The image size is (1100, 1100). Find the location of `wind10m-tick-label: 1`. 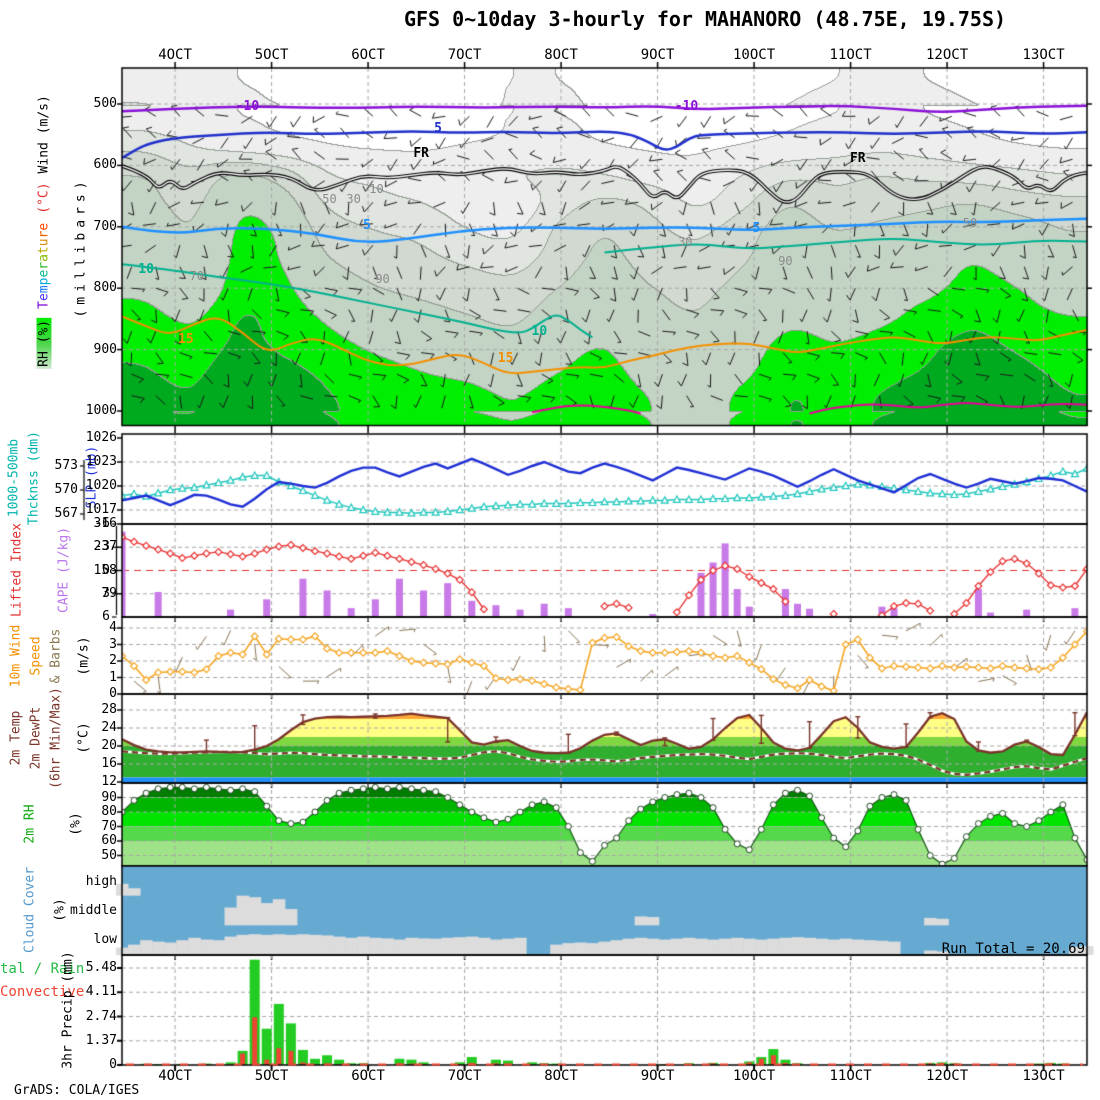

wind10m-tick-label: 1 is located at coordinates (113, 677).